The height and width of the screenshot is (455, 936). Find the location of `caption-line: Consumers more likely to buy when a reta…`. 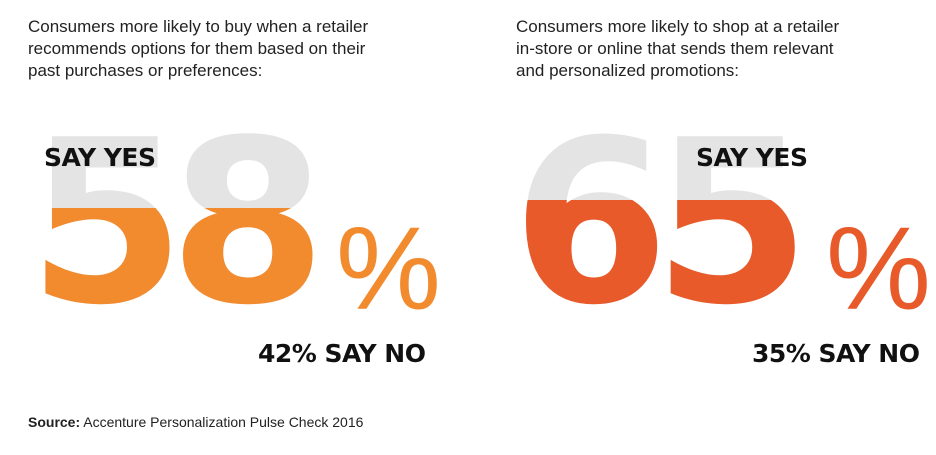

caption-line: Consumers more likely to buy when a reta… is located at coordinates (198, 26).